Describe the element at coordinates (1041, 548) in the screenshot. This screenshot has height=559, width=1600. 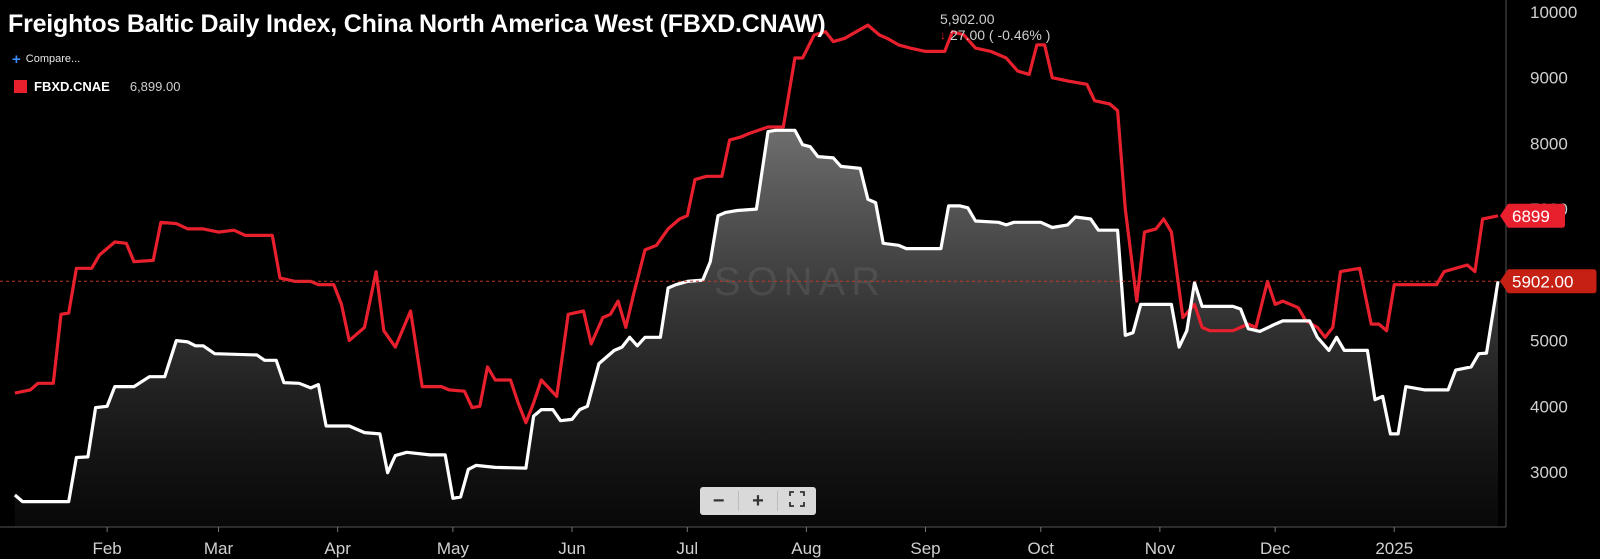
I see `x-tick-label: Oct` at that location.